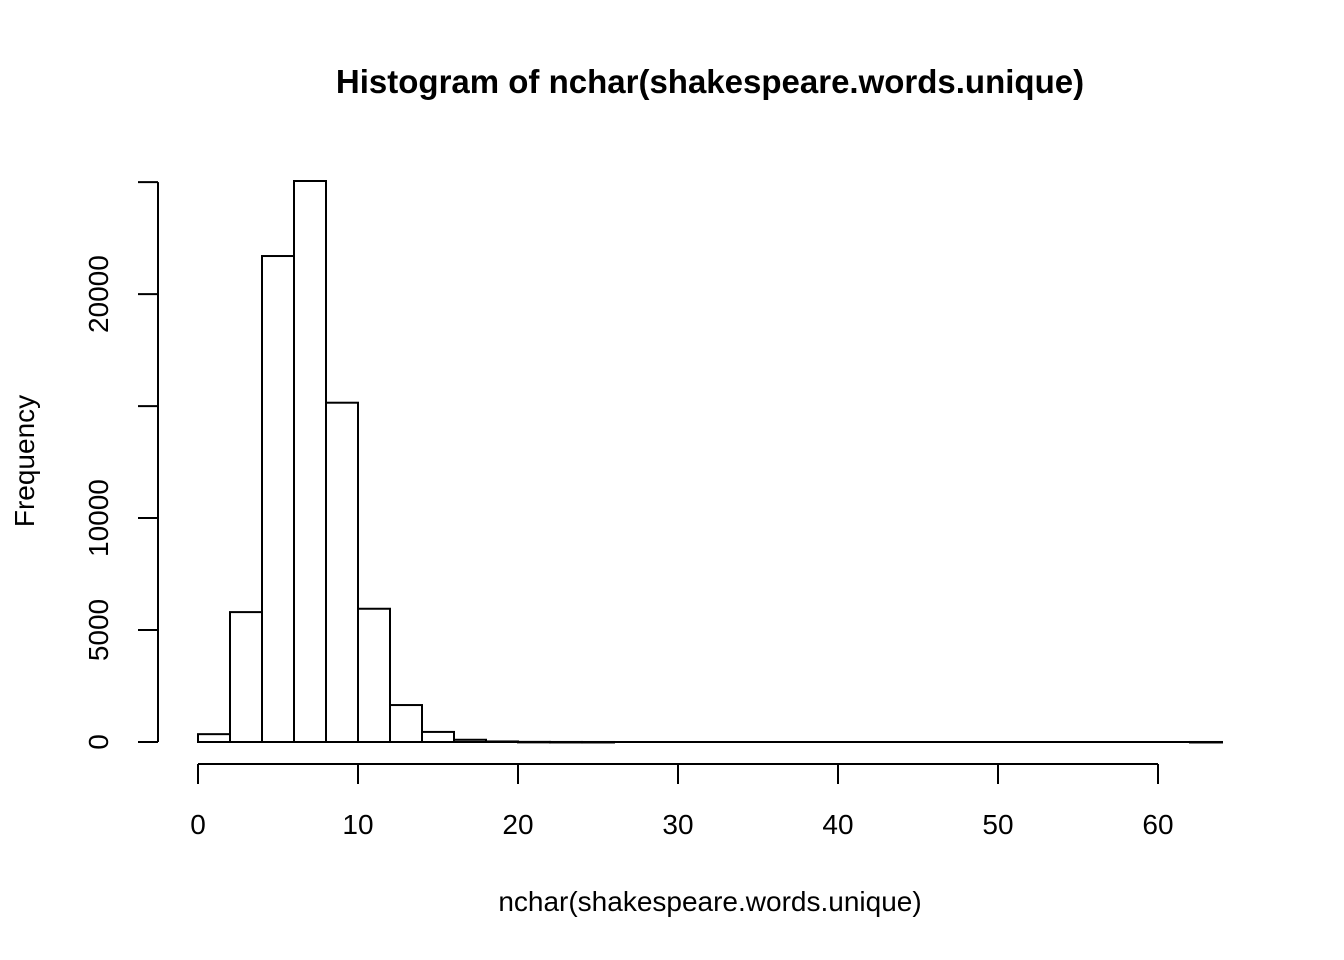 The height and width of the screenshot is (960, 1344). What do you see at coordinates (98, 630) in the screenshot?
I see `y-tick-label: 5000` at bounding box center [98, 630].